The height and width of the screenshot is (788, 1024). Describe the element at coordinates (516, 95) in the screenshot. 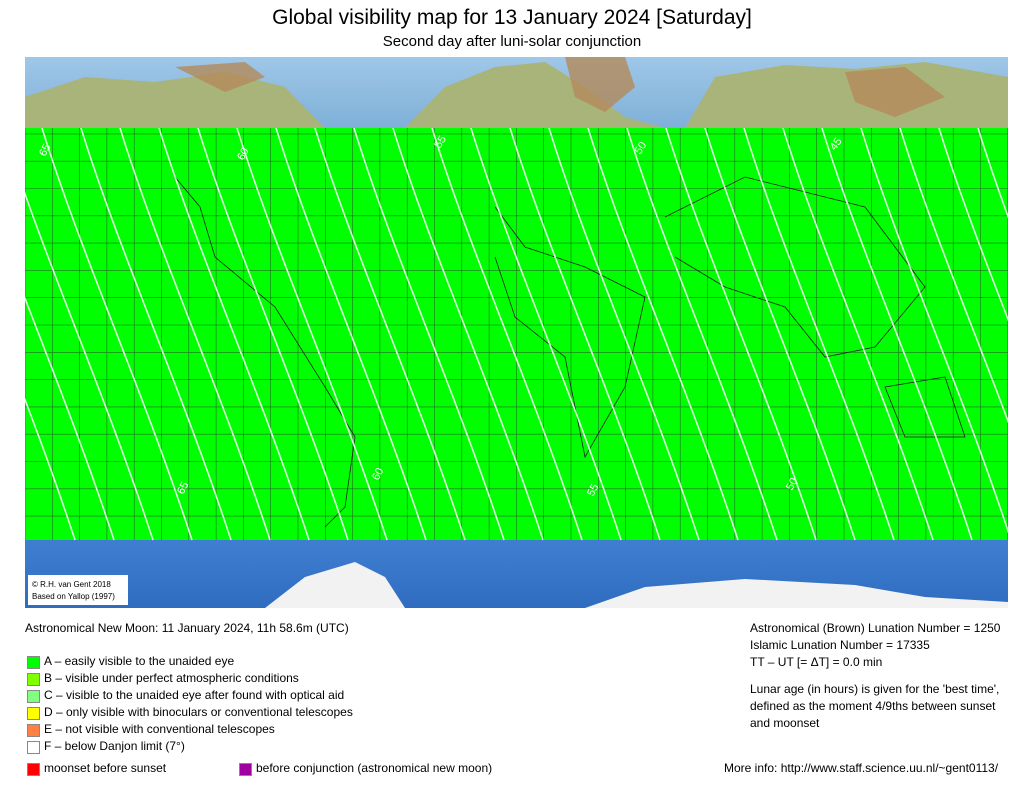

I see `arctic-land` at that location.